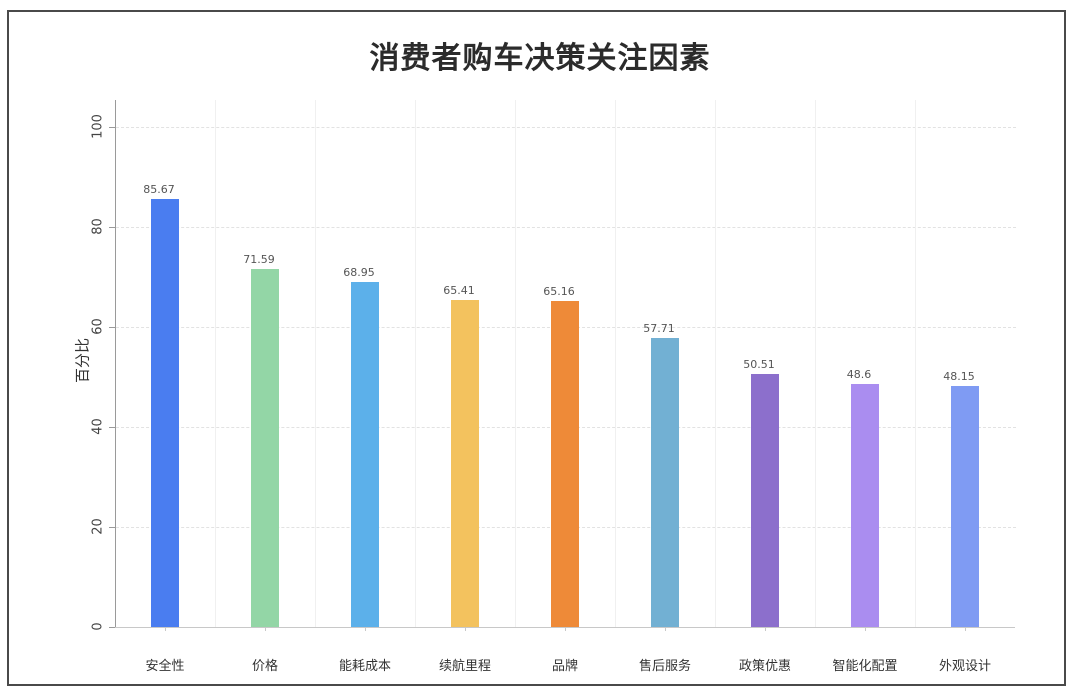 This screenshot has height=695, width=1080. I want to click on chart-title: 消费者购车决策关注因素, so click(540, 58).